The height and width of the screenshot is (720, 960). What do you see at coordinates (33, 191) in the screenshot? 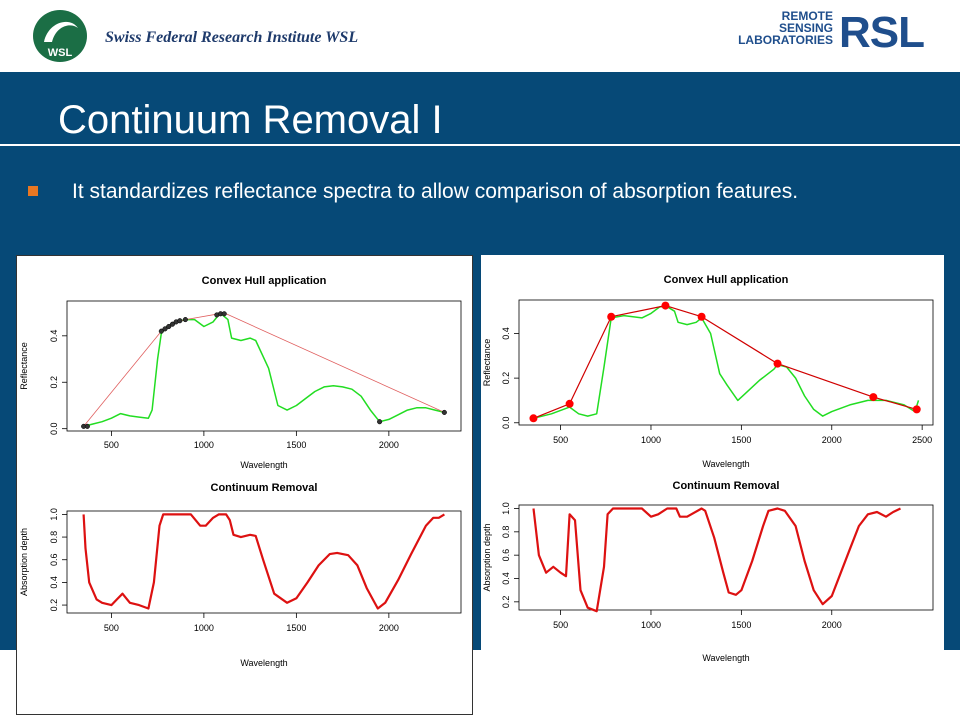
I see `bullet-marker` at bounding box center [33, 191].